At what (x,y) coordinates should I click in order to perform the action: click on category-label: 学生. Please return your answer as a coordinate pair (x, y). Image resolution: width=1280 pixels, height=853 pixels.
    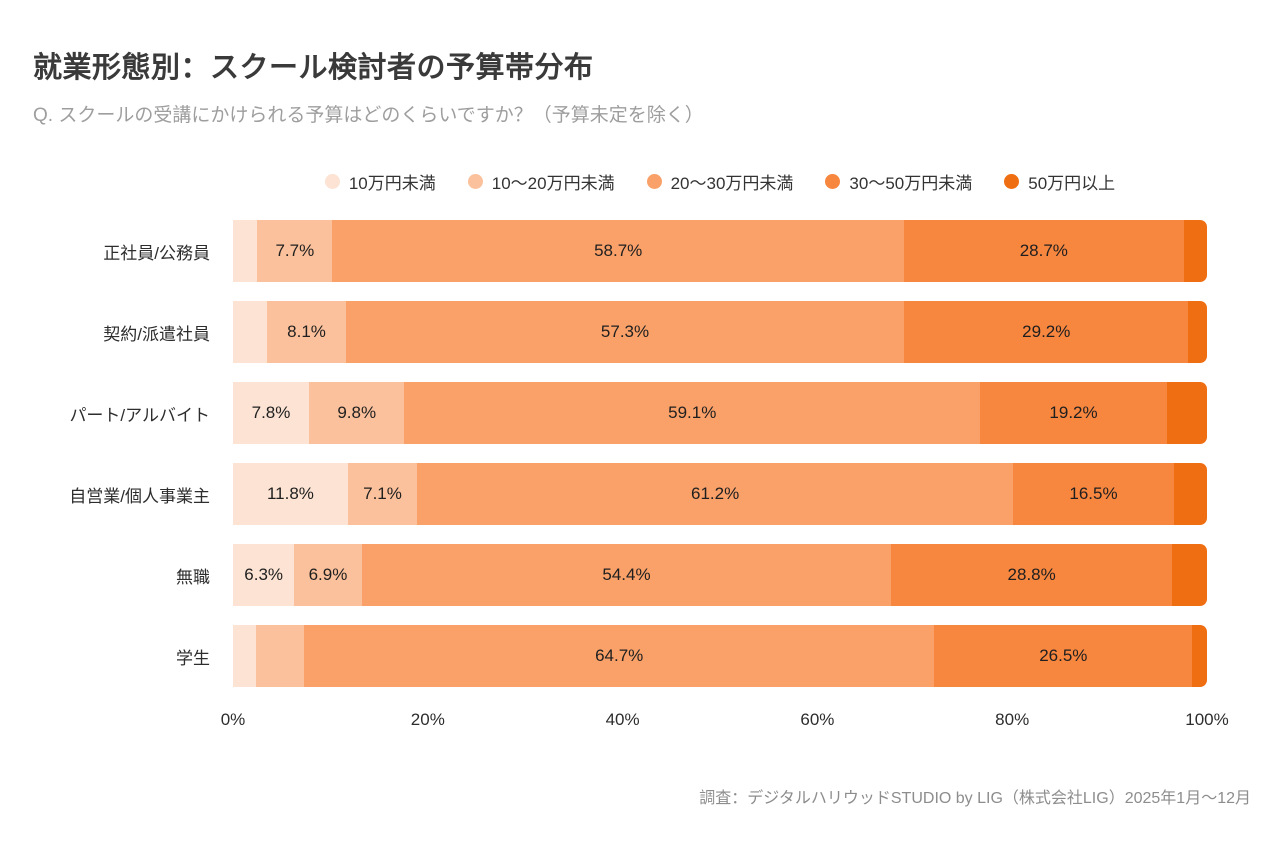
    Looking at the image, I should click on (193, 658).